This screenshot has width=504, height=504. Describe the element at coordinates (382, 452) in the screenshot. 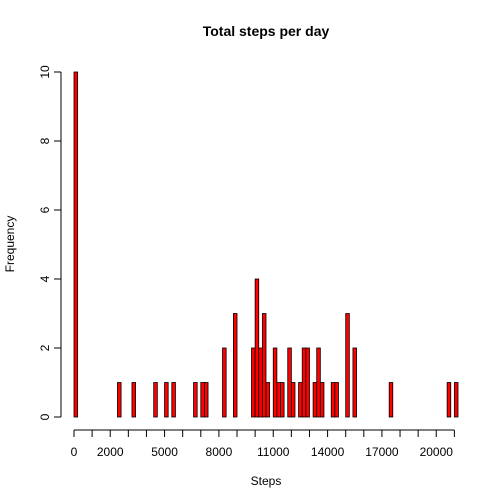

I see `x-tick-label: 17000` at that location.